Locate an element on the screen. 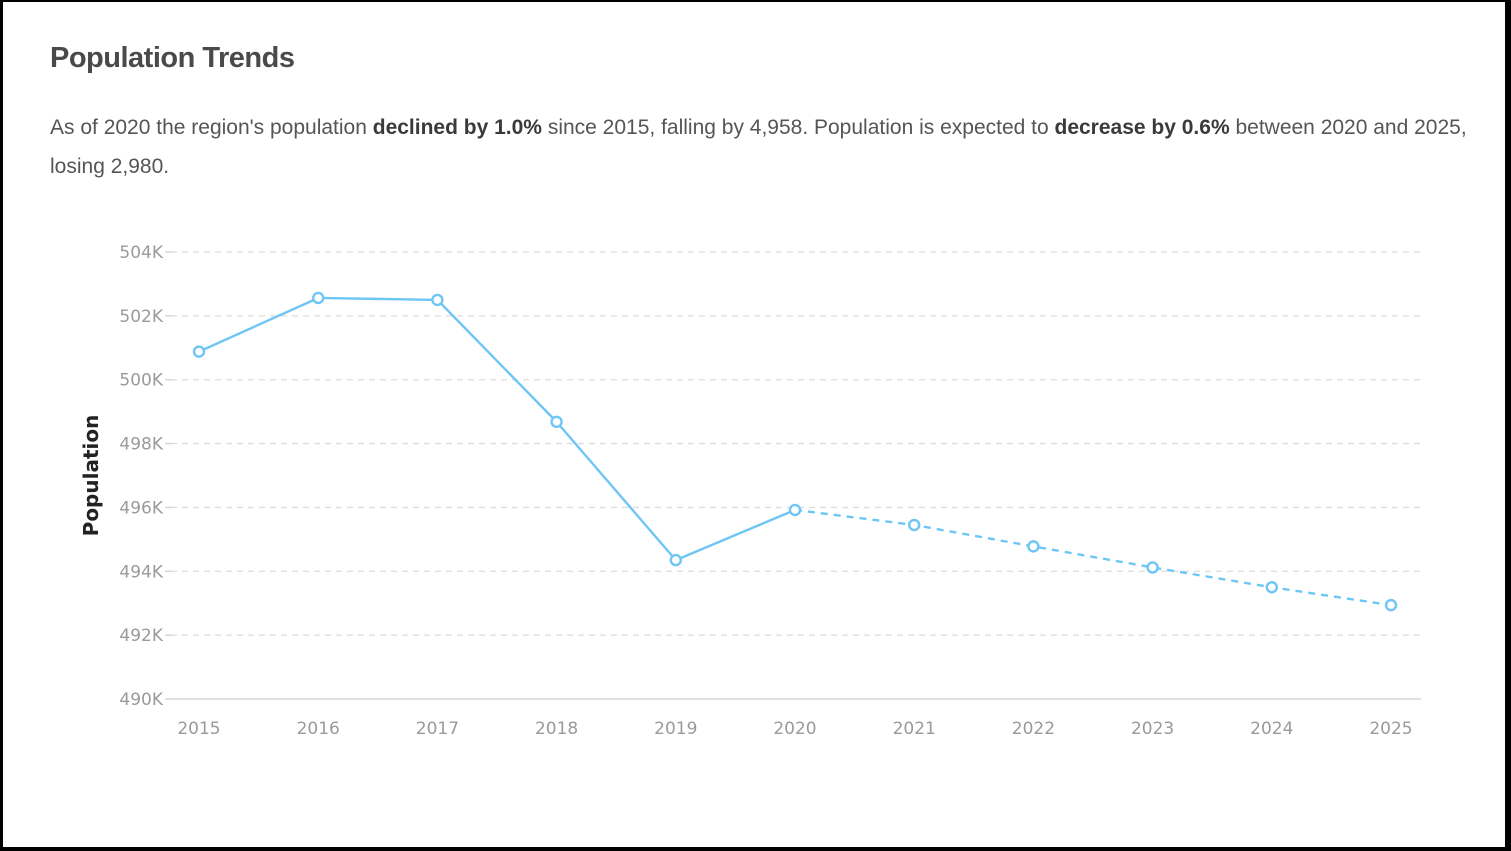 This screenshot has width=1511, height=851. y-tick-label: 498K is located at coordinates (141, 445).